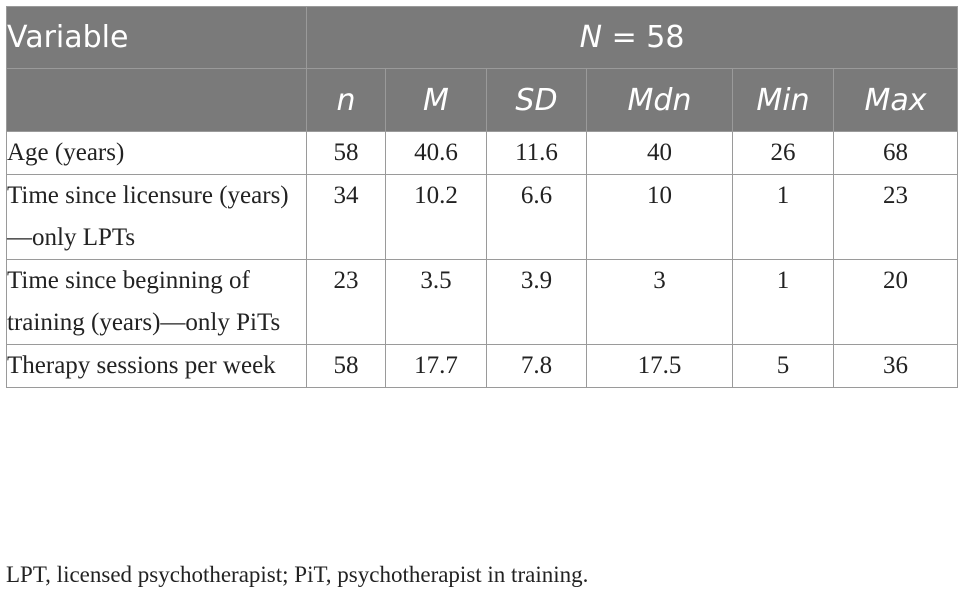 The height and width of the screenshot is (600, 963). I want to click on cell-m: 17.7, so click(436, 366).